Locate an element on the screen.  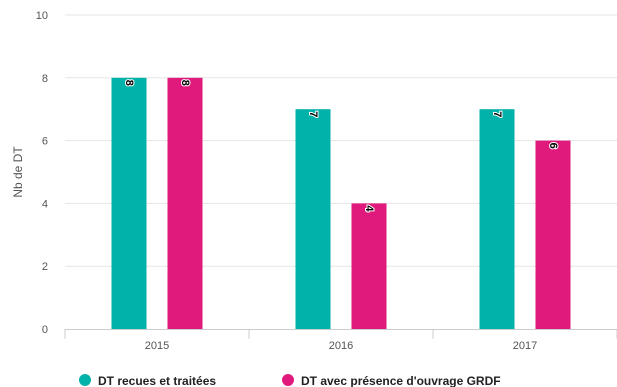
data-label: 4 is located at coordinates (369, 208).